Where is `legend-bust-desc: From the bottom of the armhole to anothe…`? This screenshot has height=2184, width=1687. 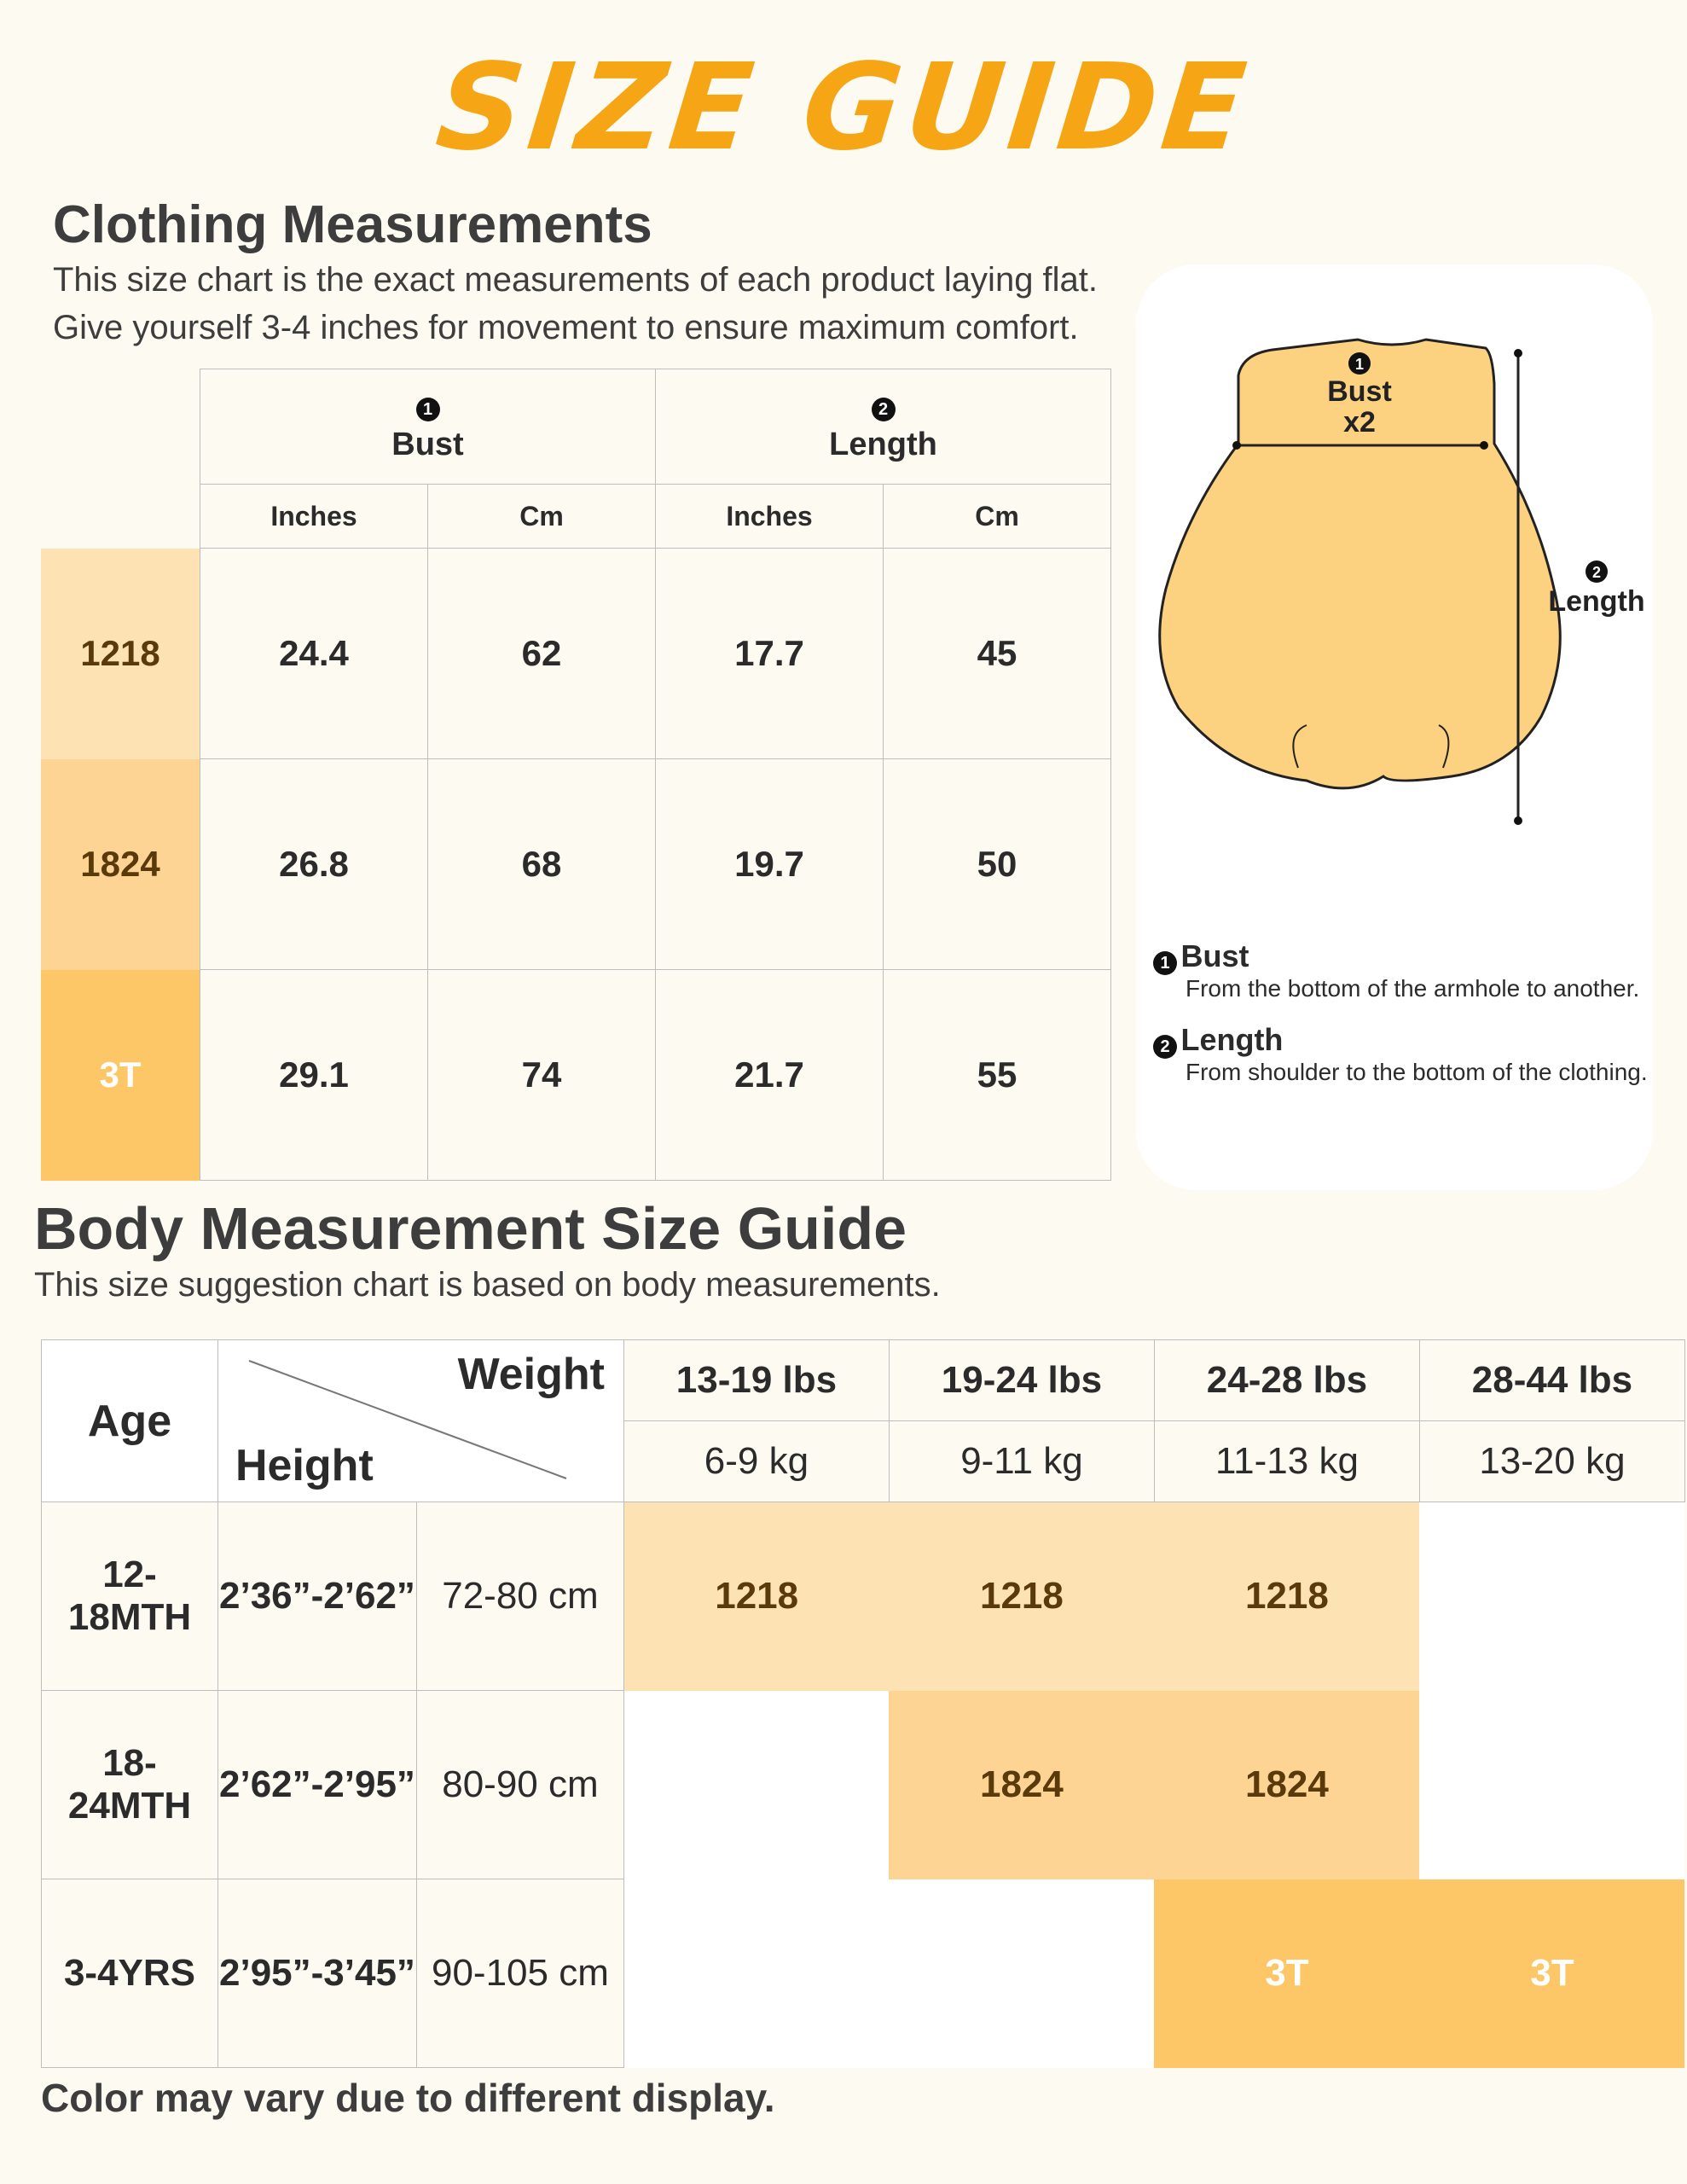
legend-bust-desc: From the bottom of the armhole to anothe… is located at coordinates (1413, 988).